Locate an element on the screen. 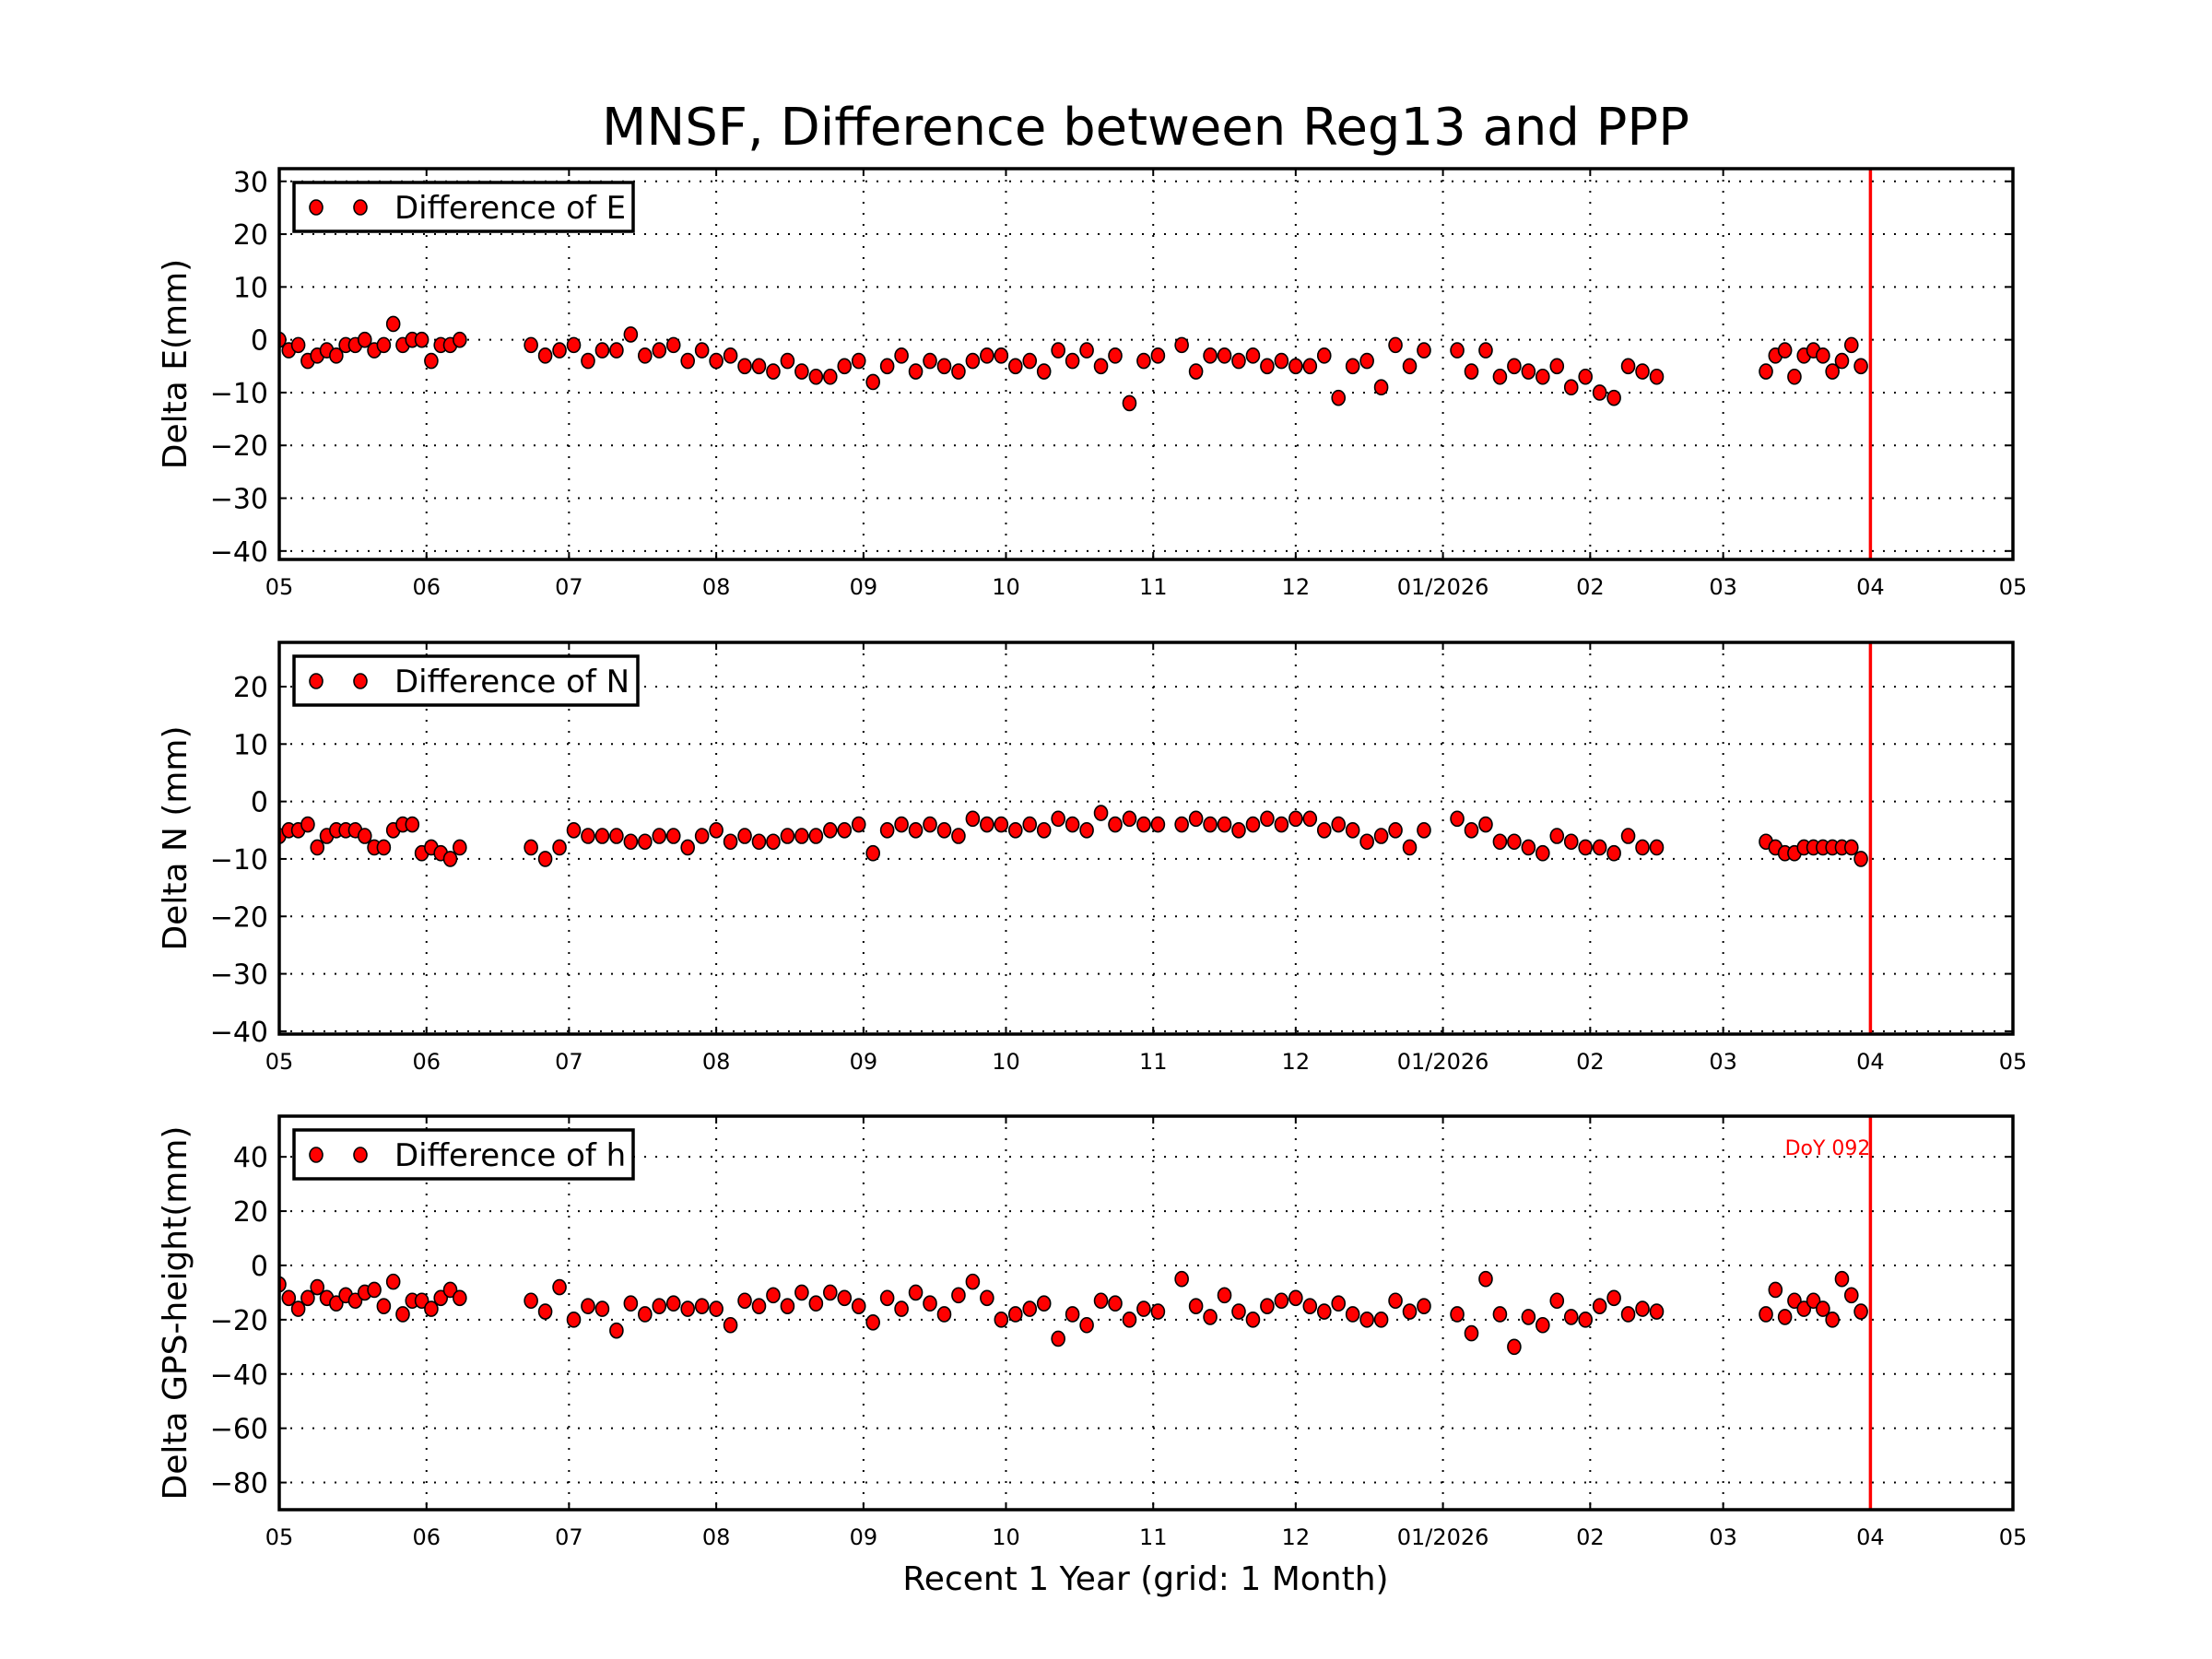  doy-label: DoY 092 is located at coordinates (1828, 1148).